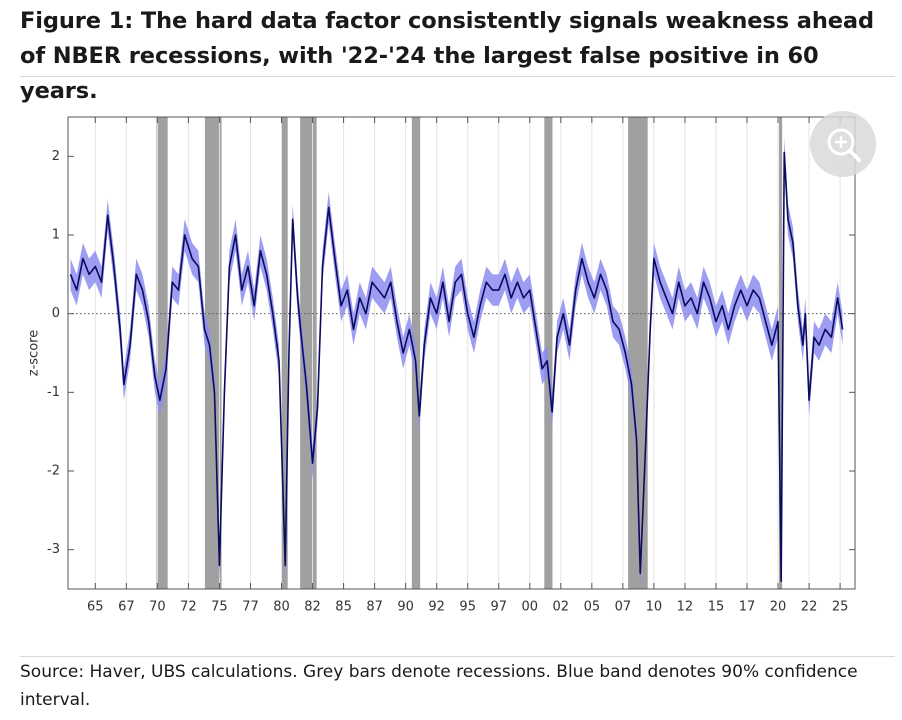  What do you see at coordinates (343, 607) in the screenshot?
I see `x-tick-label: 85` at bounding box center [343, 607].